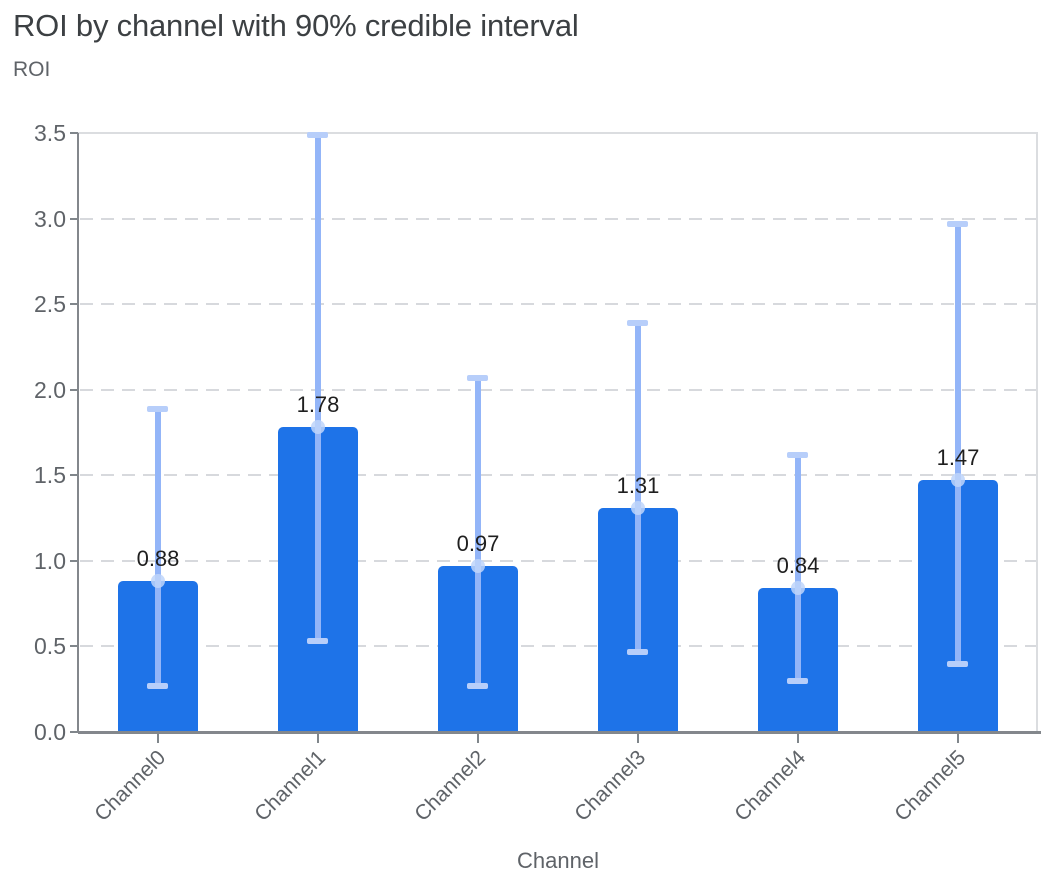 The height and width of the screenshot is (886, 1048). I want to click on y-tick-label: 0.0, so click(50, 732).